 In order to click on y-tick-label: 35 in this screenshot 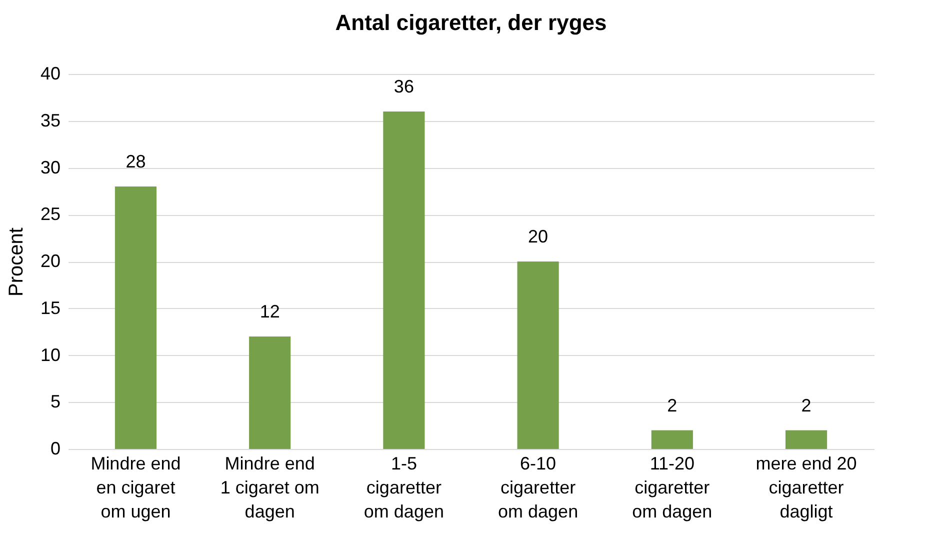, I will do `click(50, 120)`.